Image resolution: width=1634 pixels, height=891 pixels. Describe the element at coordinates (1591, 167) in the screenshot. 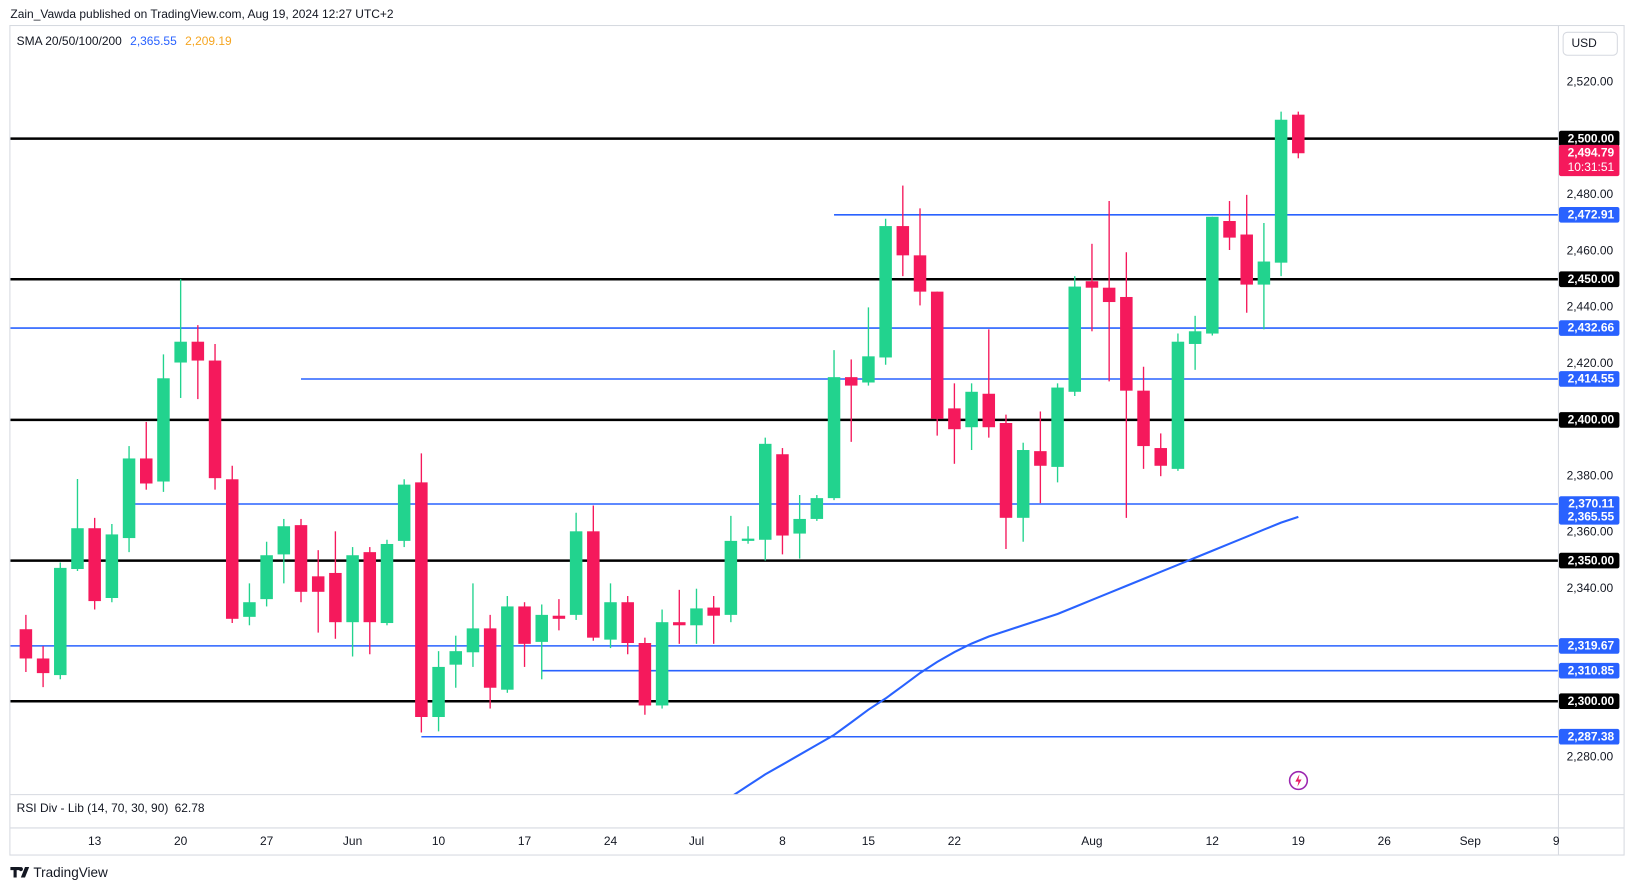

I see `countdown: 10:31:51` at that location.